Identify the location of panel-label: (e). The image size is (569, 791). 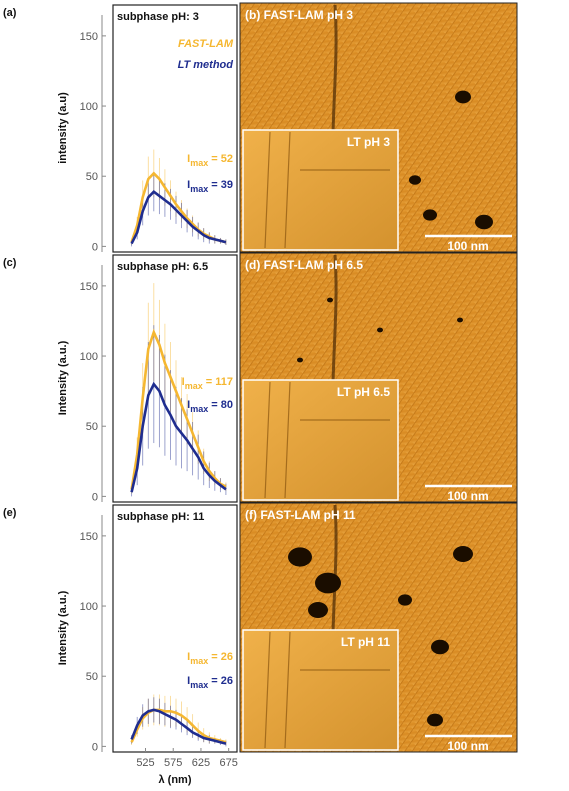
(10, 513).